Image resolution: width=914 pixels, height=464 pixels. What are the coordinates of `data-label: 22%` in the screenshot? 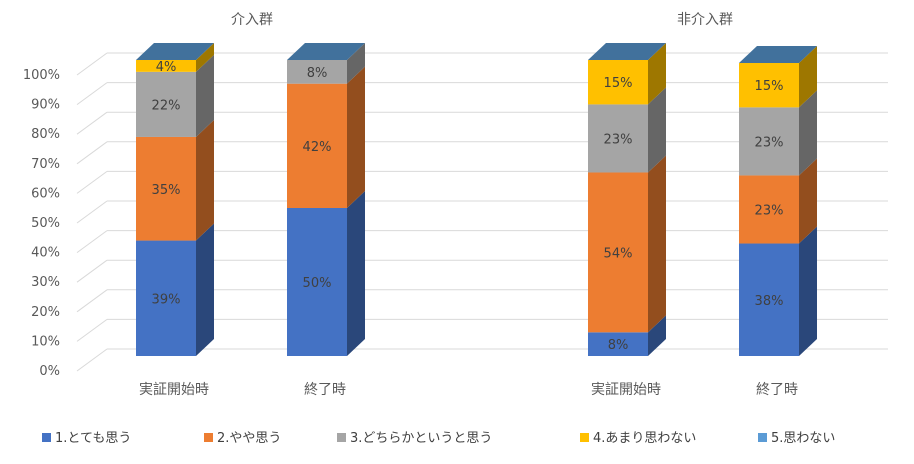 It's located at (166, 105).